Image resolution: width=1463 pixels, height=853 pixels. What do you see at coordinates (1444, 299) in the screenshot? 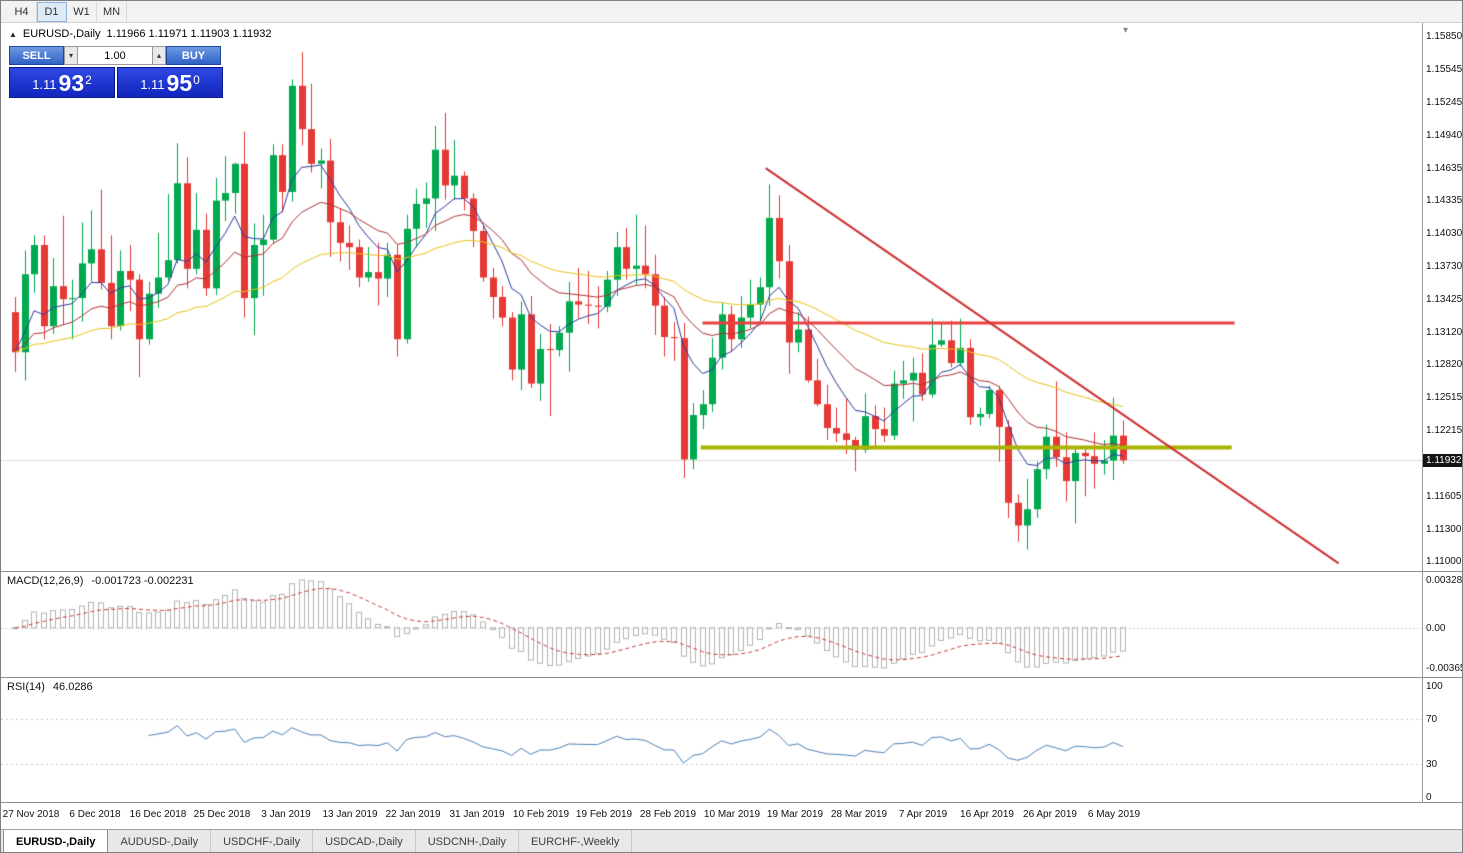
I see `price-axis-label: 1.13425` at bounding box center [1444, 299].